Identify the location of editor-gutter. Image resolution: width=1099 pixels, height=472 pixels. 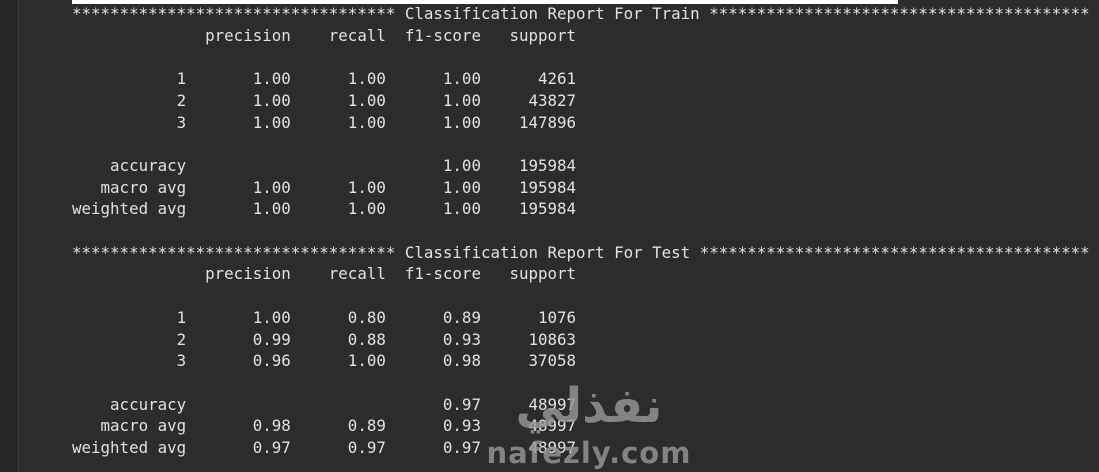
(9, 236).